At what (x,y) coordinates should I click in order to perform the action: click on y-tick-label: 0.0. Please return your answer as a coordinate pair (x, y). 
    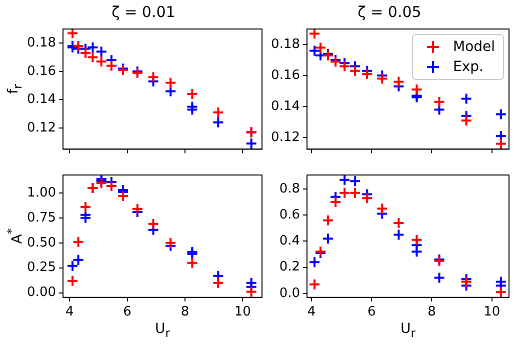
    Looking at the image, I should click on (289, 293).